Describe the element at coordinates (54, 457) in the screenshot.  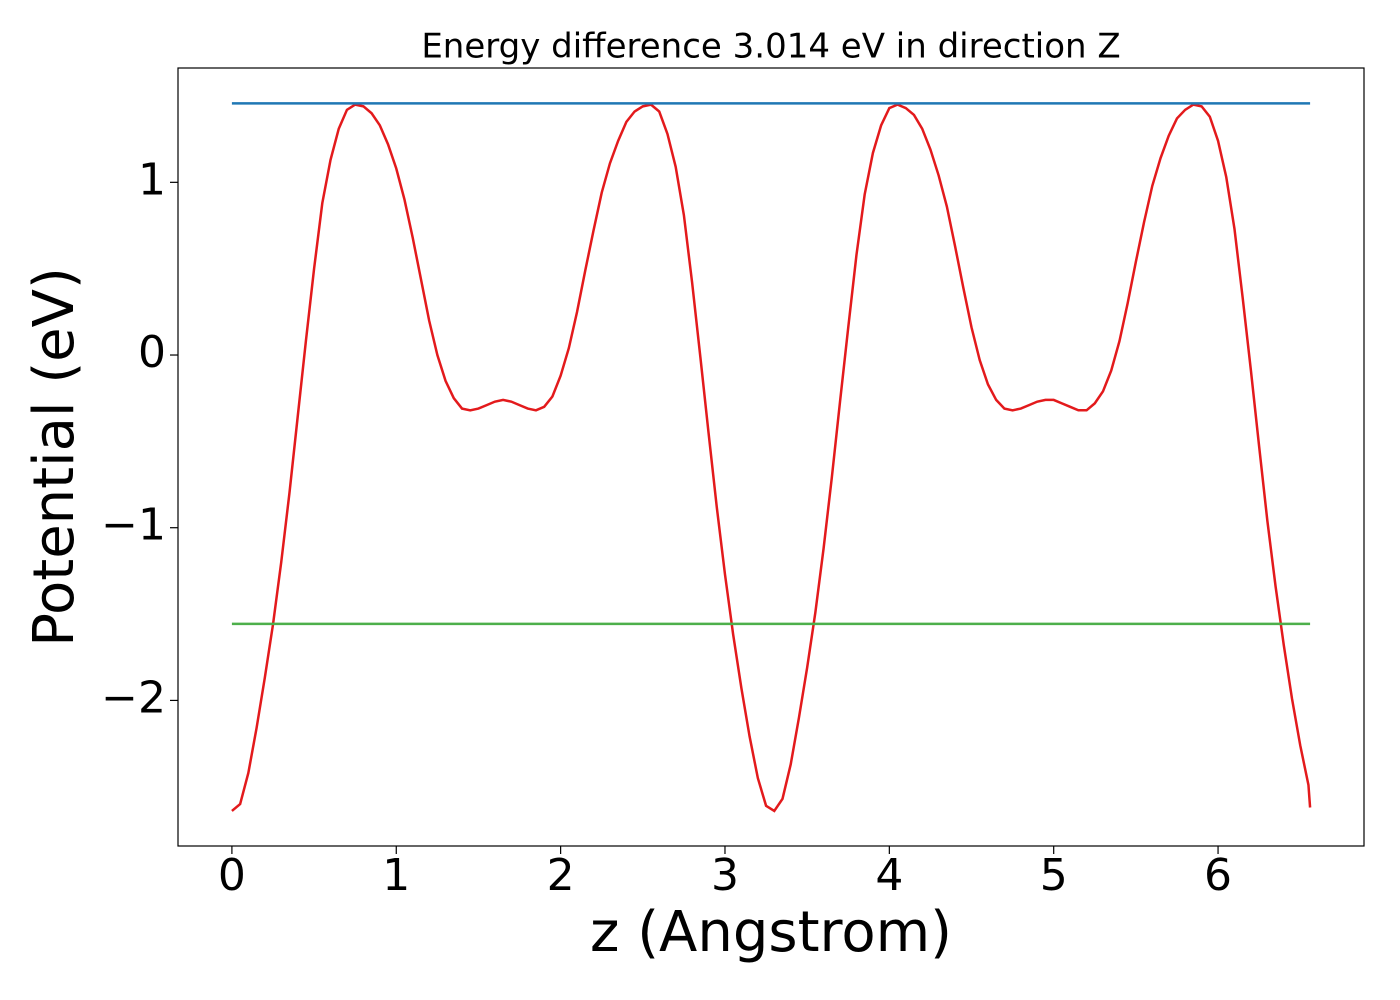
I see `y-axis-label: Potential (eV)` at that location.